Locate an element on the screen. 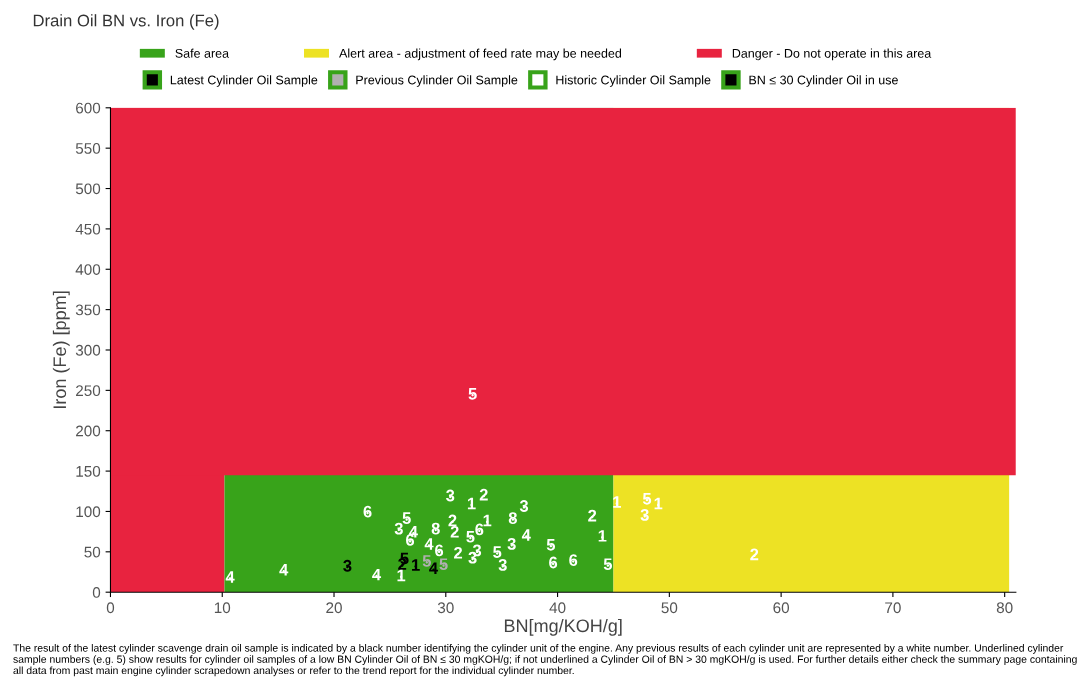 The width and height of the screenshot is (1083, 691). legend-label: Alert area - adjustment of feed rate may be needed is located at coordinates (480, 54).